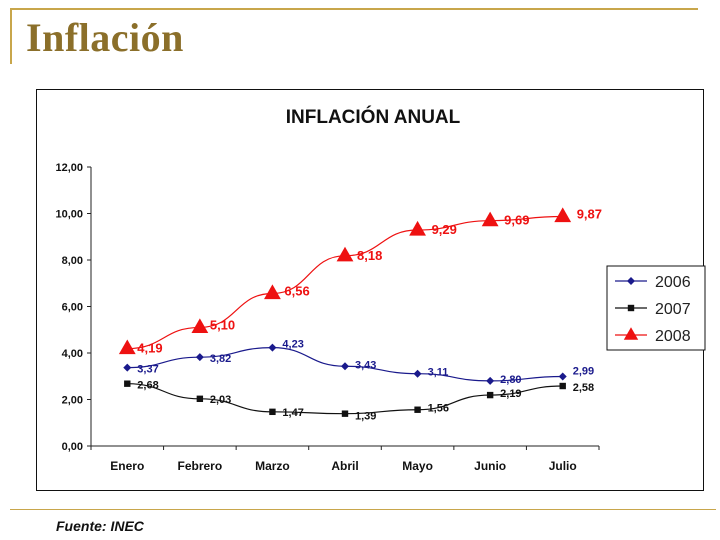 The image size is (720, 540). What do you see at coordinates (11, 36) in the screenshot?
I see `left-rule` at bounding box center [11, 36].